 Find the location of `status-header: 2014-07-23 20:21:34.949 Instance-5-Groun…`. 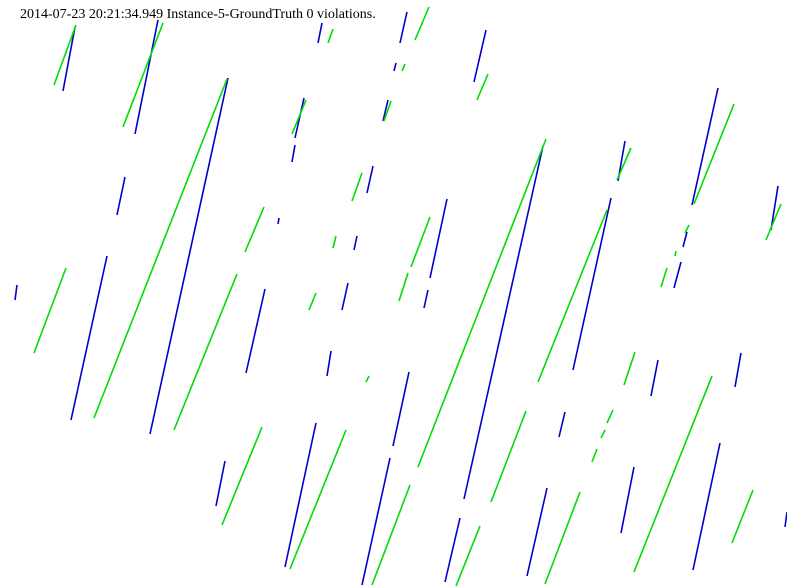

status-header: 2014-07-23 20:21:34.949 Instance-5-Groun… is located at coordinates (198, 15).